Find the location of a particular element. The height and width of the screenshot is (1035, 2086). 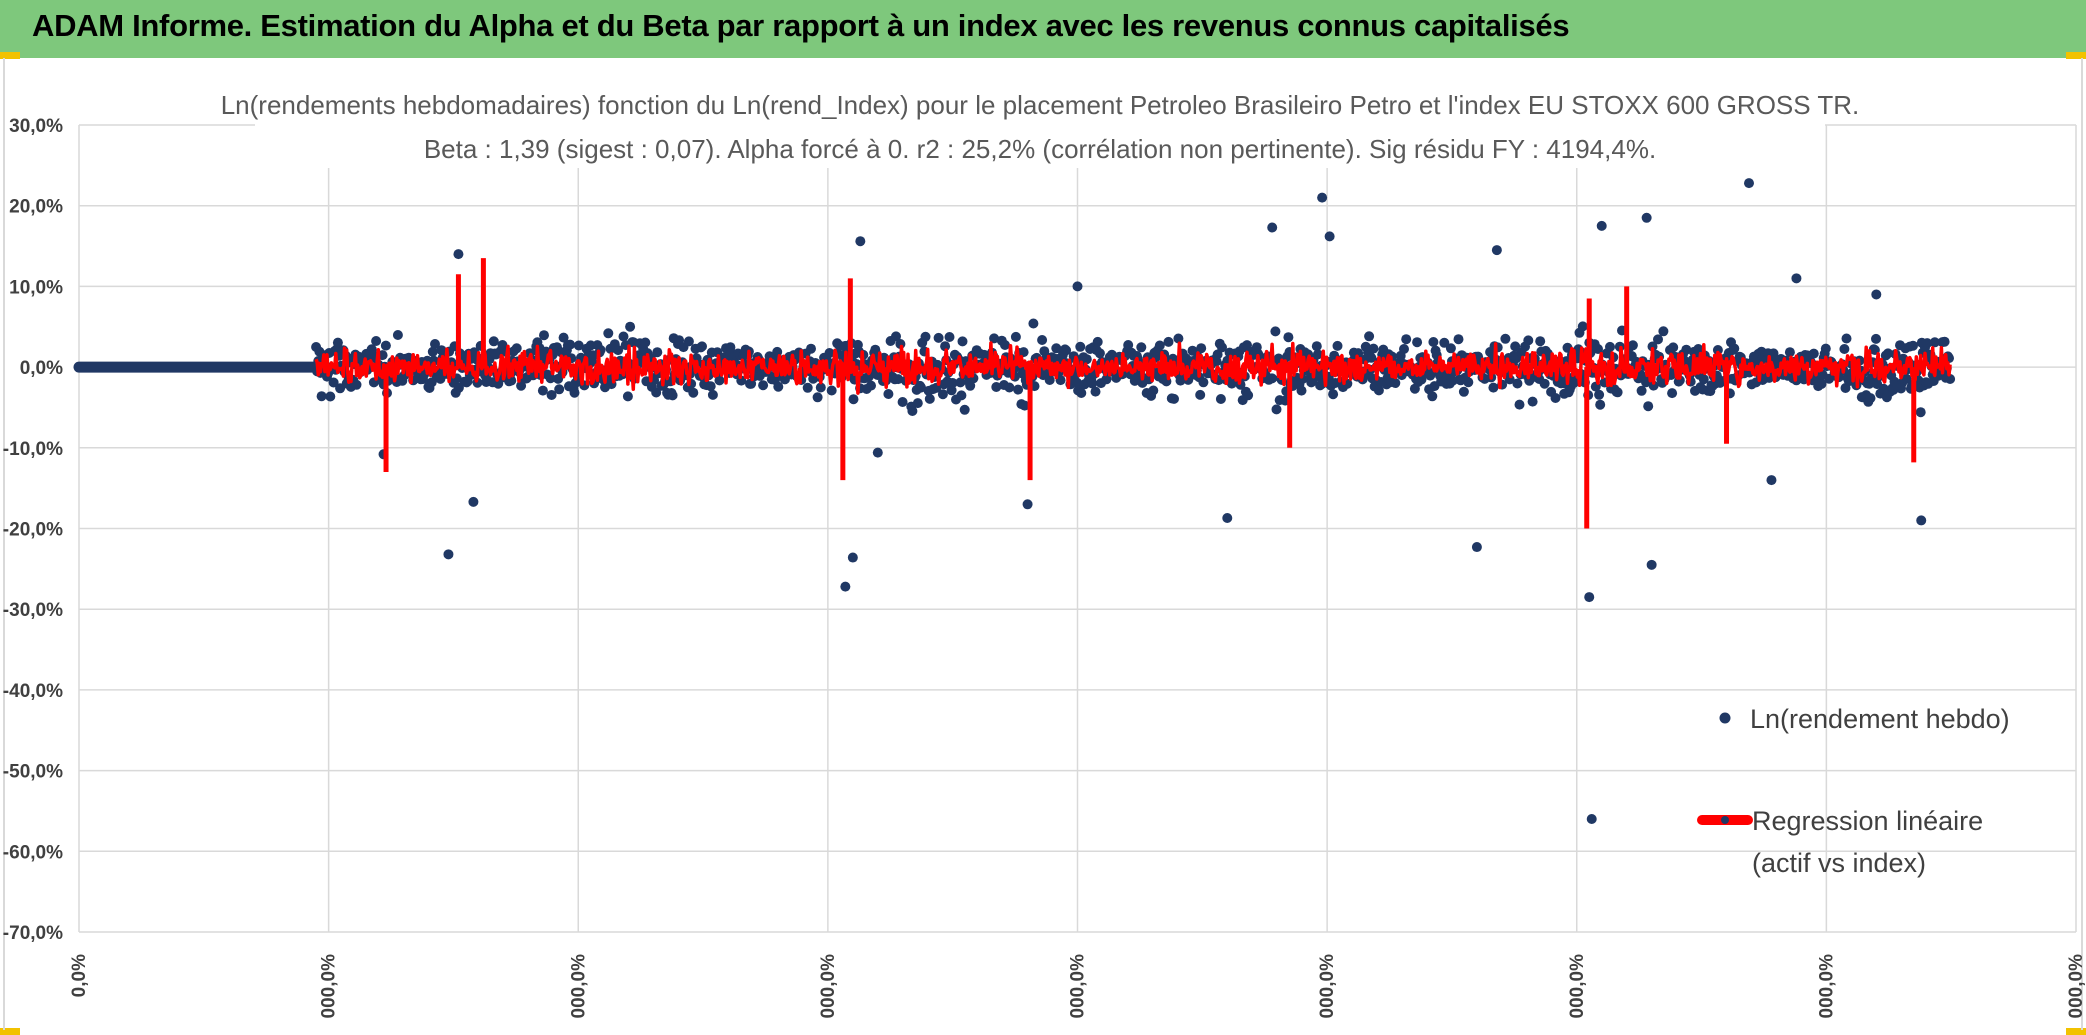

legend-label-rendement: Ln(rendement hebdo) is located at coordinates (1880, 719).